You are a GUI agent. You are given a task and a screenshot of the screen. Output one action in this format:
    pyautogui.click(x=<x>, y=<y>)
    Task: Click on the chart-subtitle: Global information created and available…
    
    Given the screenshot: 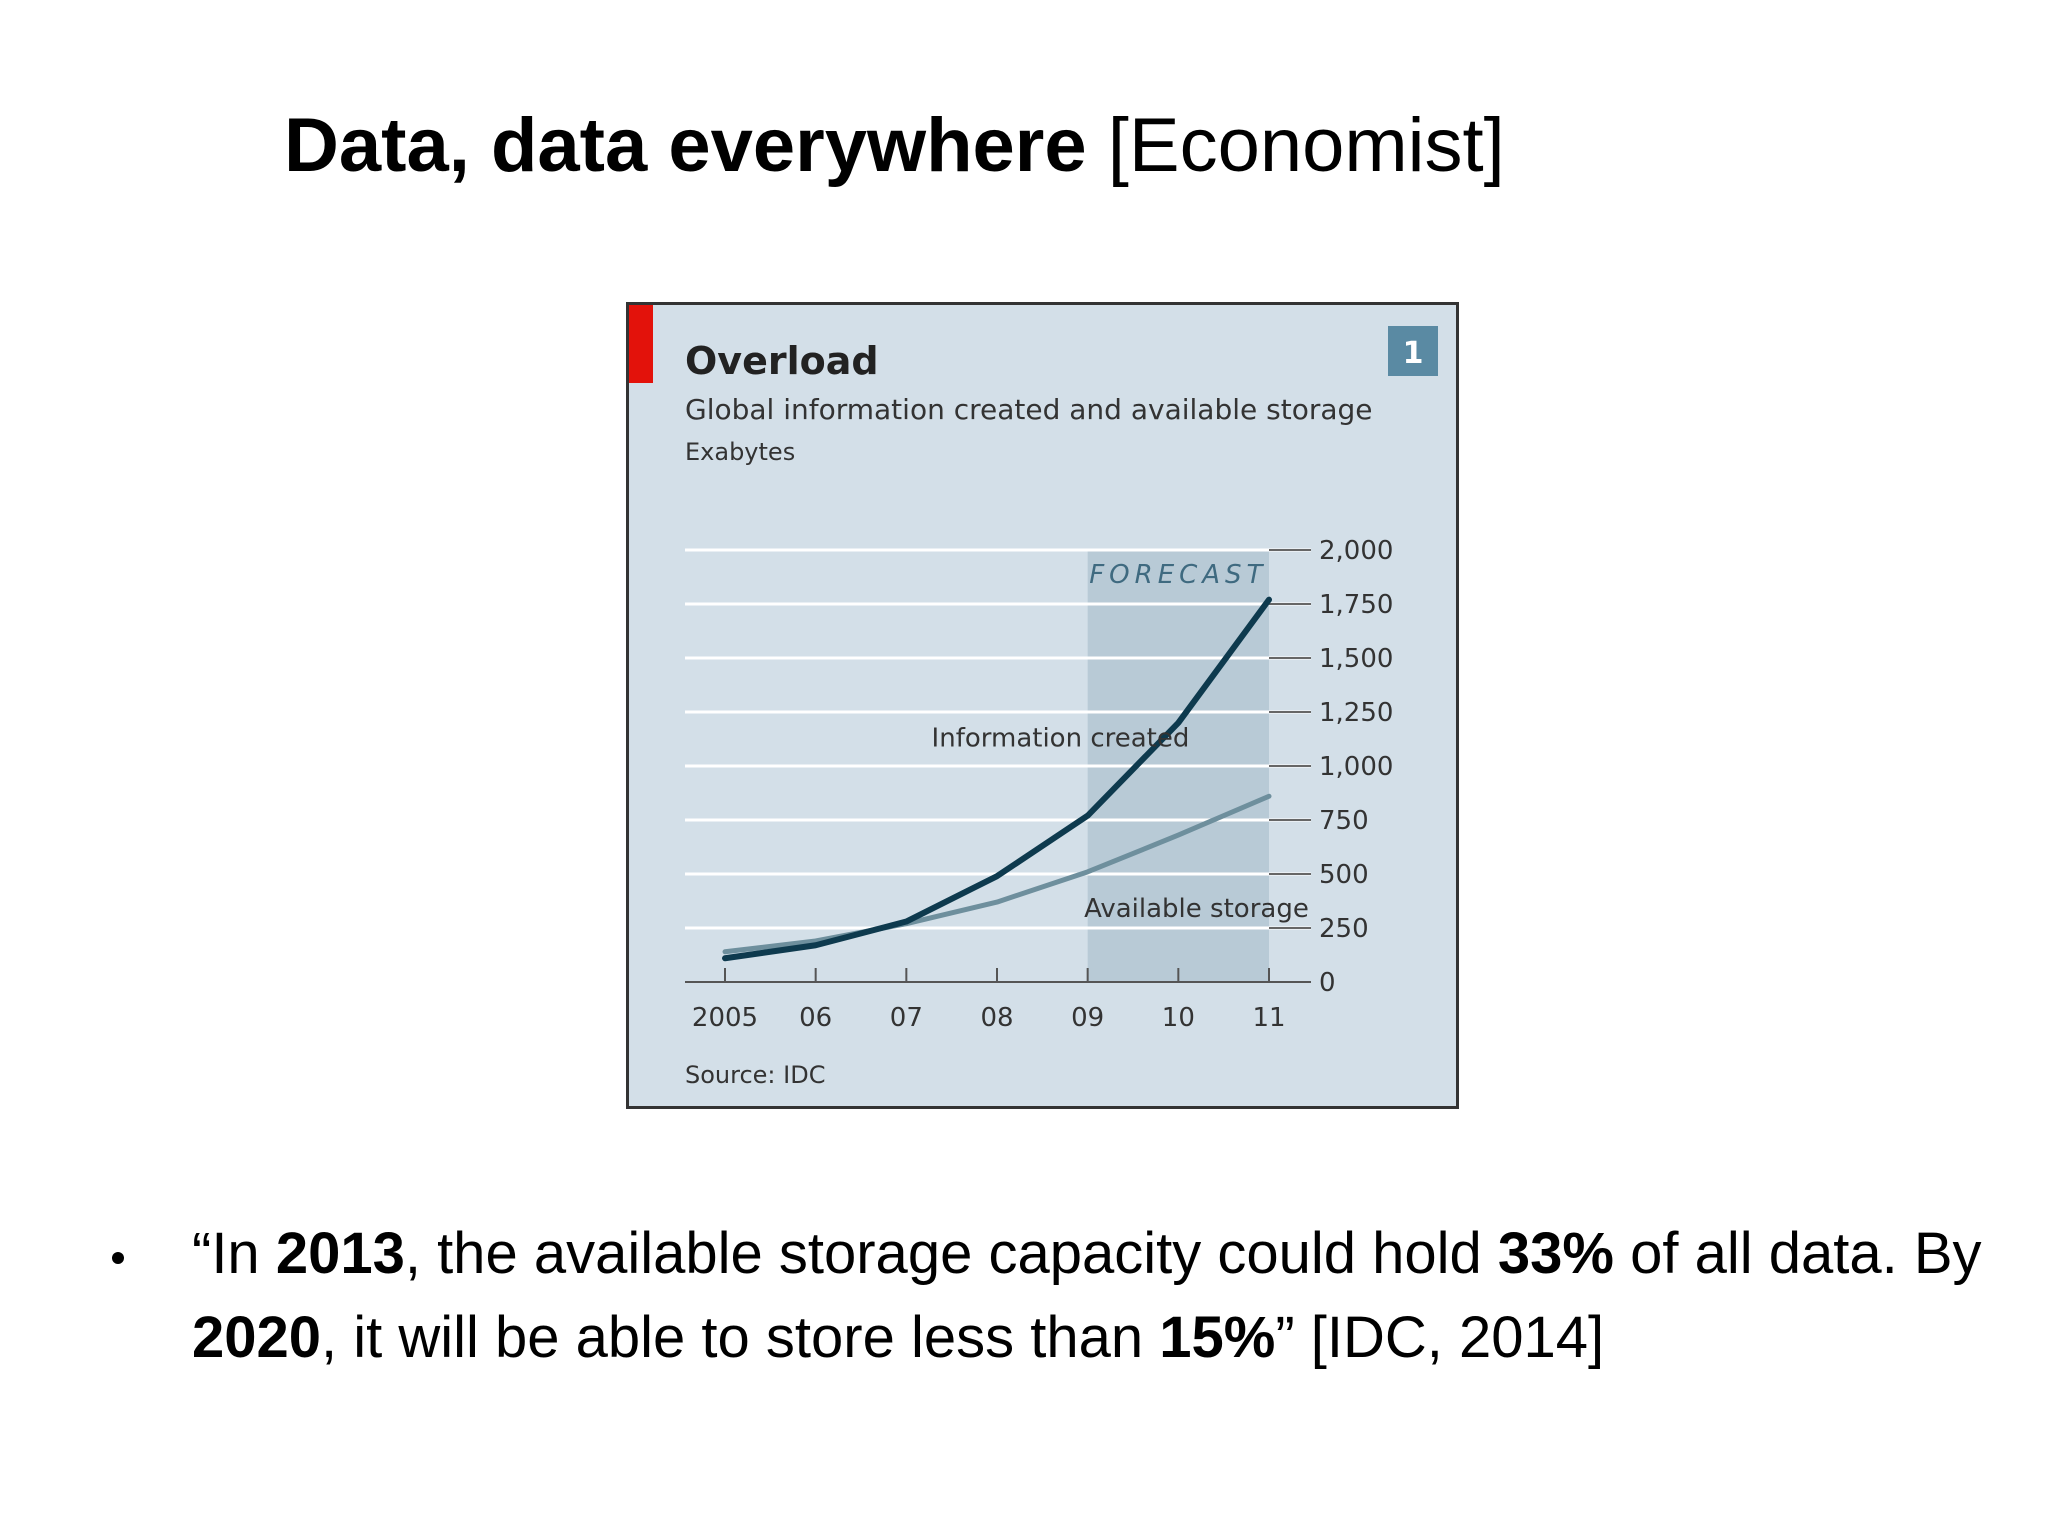 What is the action you would take?
    pyautogui.click(x=1029, y=409)
    